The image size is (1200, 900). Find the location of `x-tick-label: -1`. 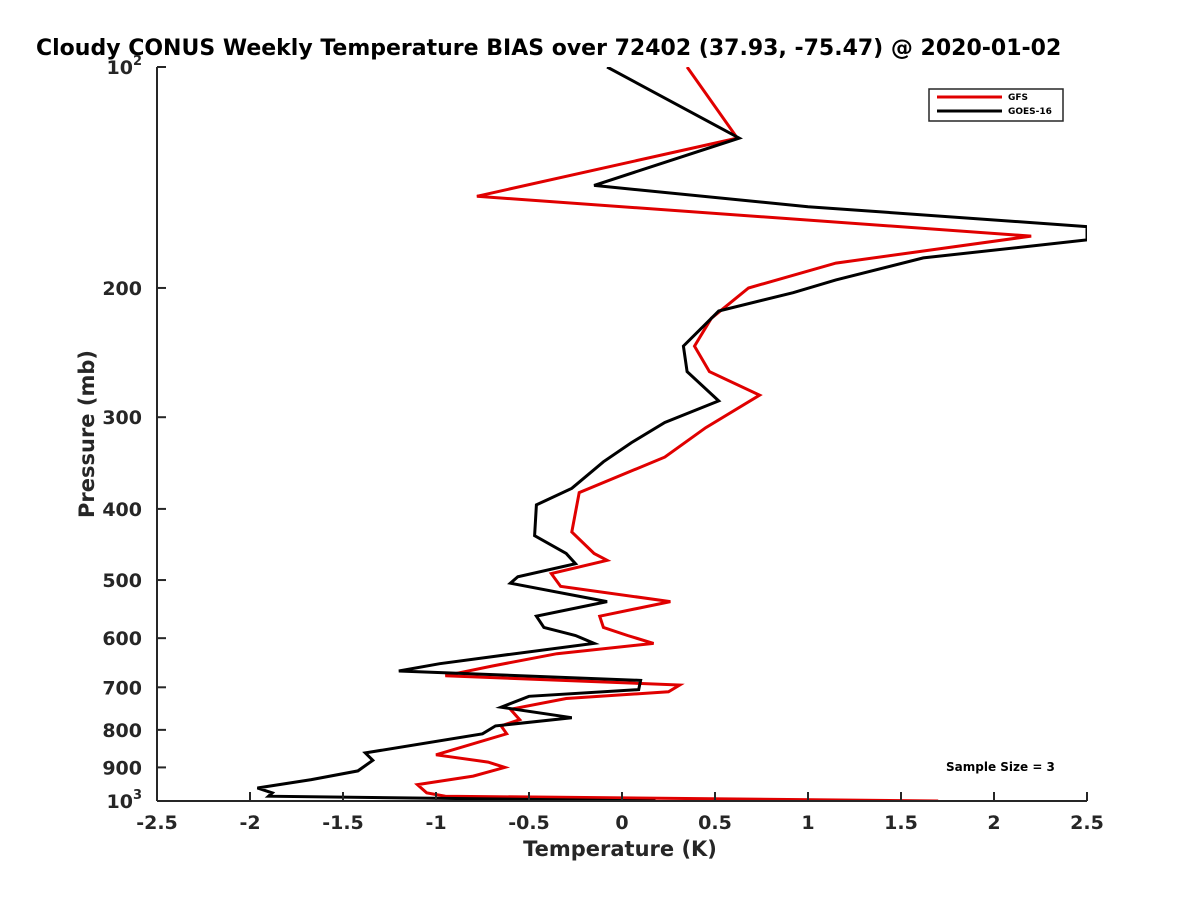

x-tick-label: -1 is located at coordinates (435, 823).